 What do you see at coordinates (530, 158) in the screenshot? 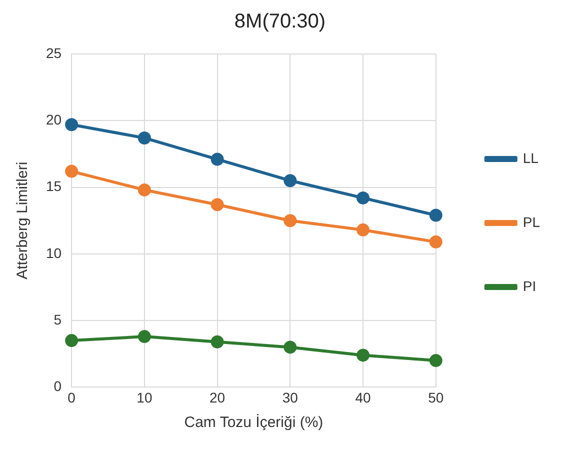
I see `legend-label: LL` at bounding box center [530, 158].